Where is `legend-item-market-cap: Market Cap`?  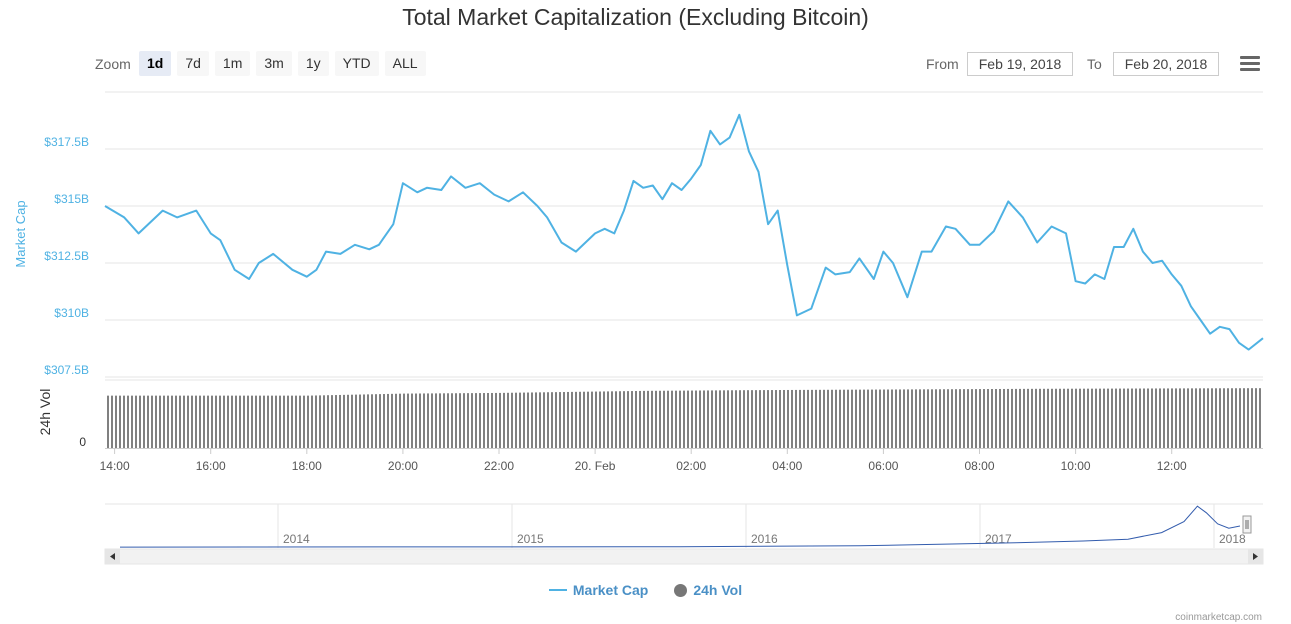
legend-item-market-cap: Market Cap is located at coordinates (598, 590).